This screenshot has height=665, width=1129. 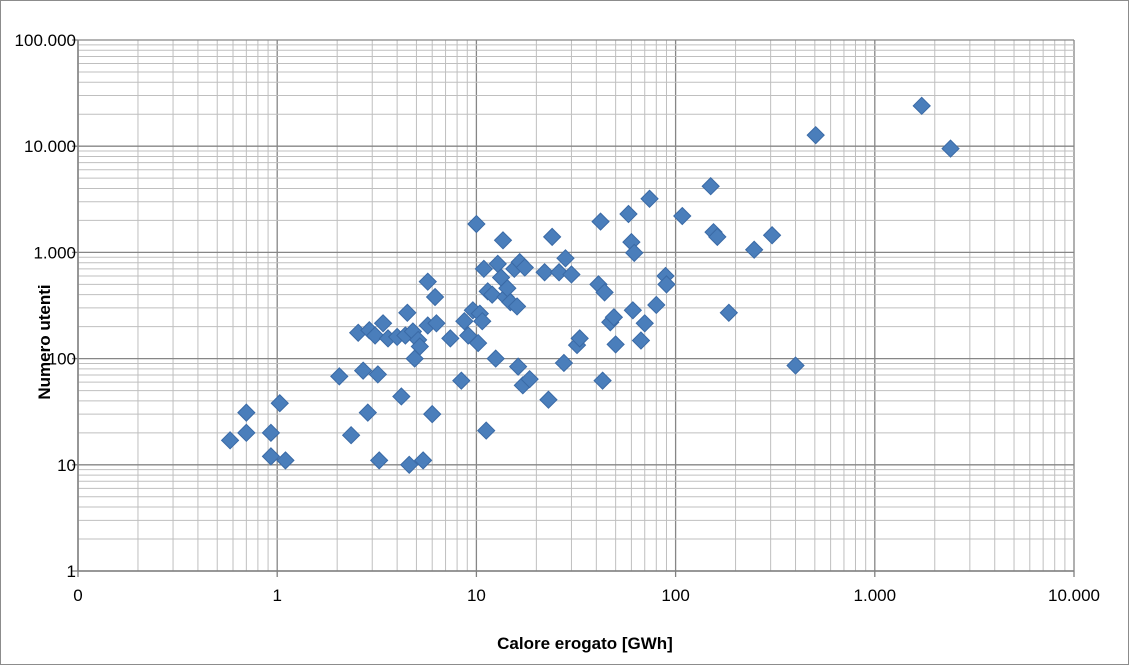 I want to click on y-tick-label: 1.000, so click(x=54, y=252).